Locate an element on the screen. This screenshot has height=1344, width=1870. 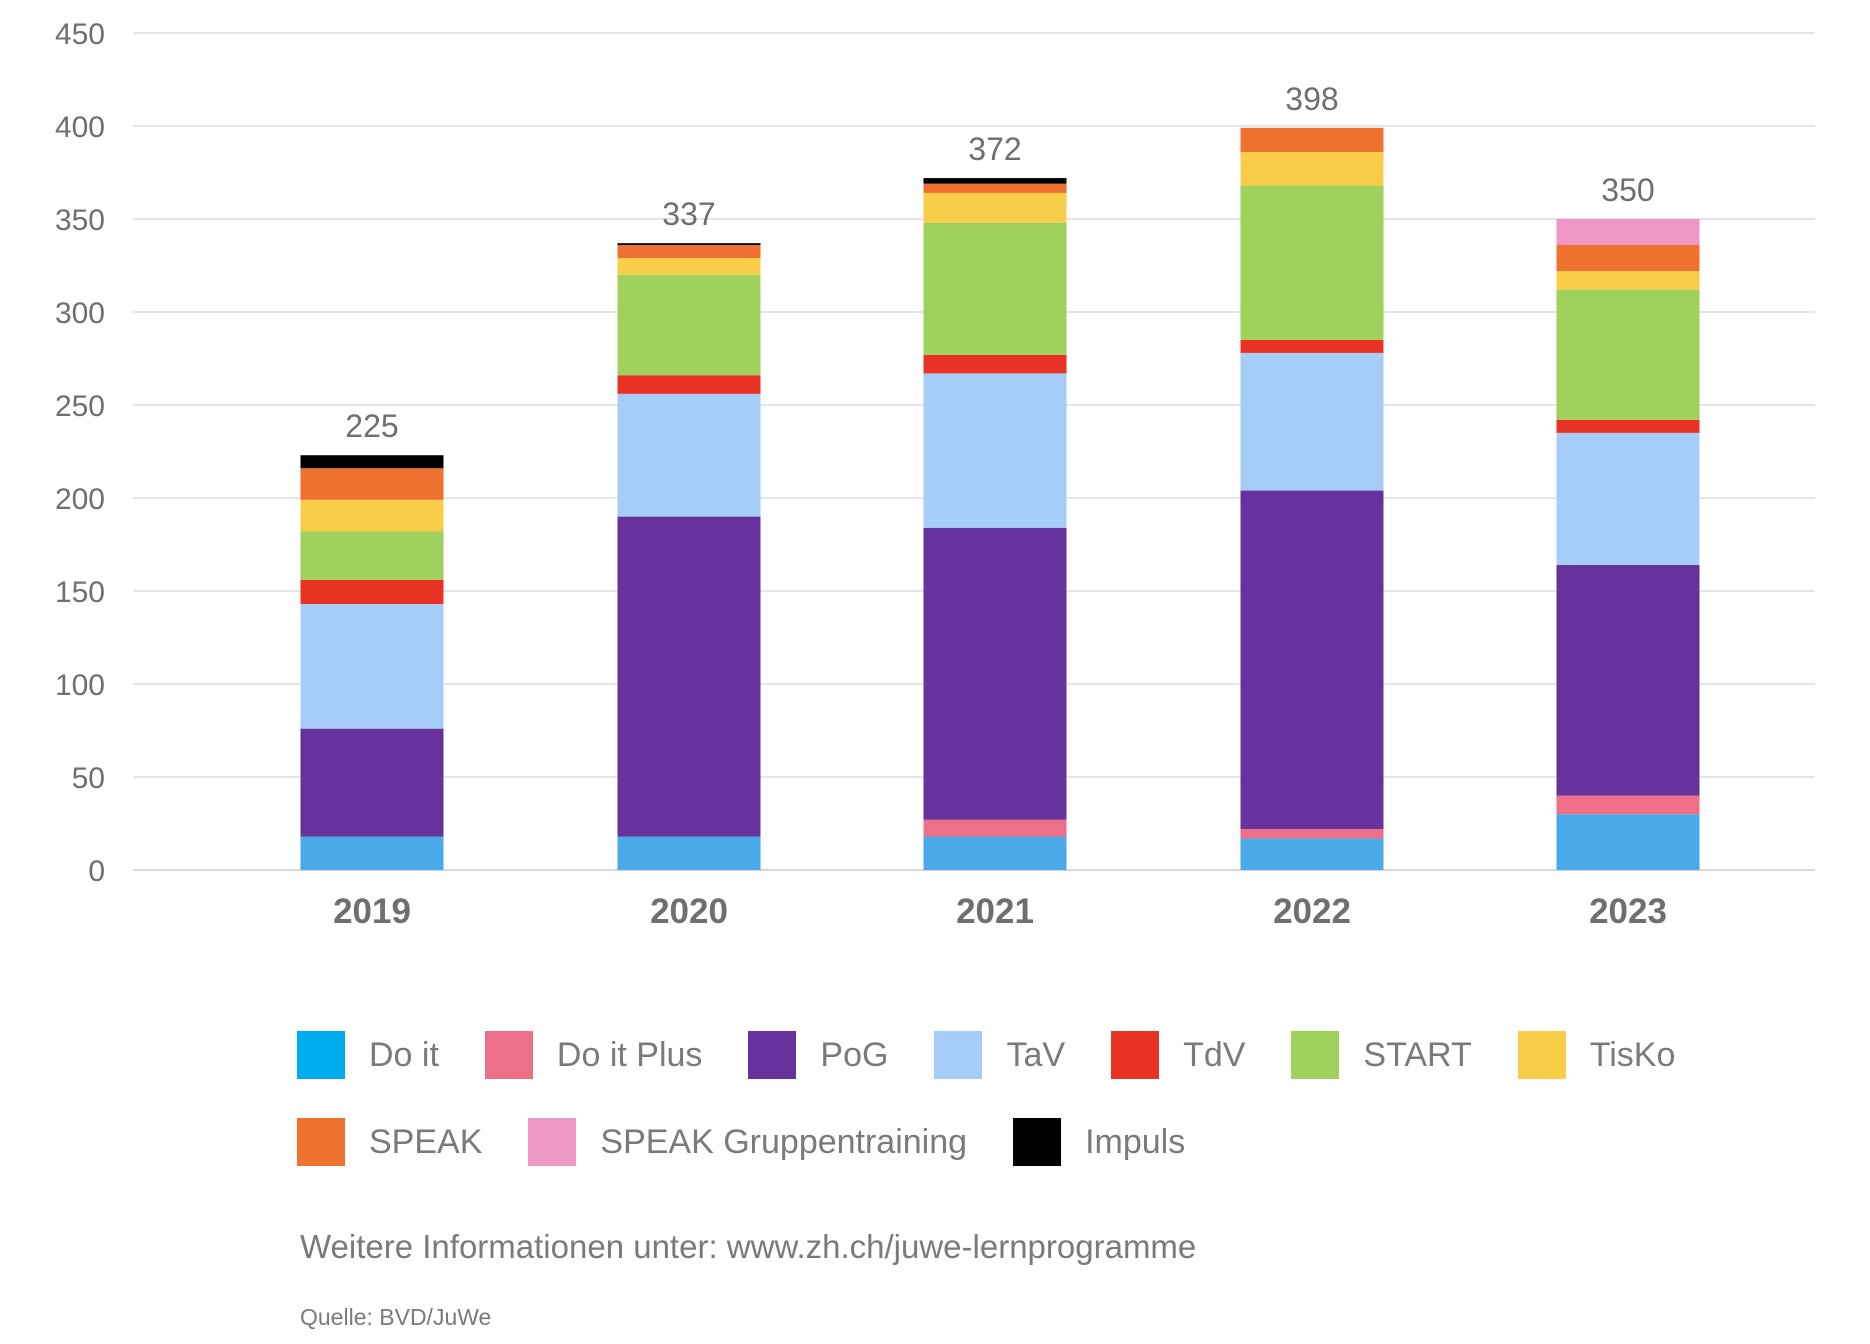
bar-segment-2021-tav is located at coordinates (995, 450).